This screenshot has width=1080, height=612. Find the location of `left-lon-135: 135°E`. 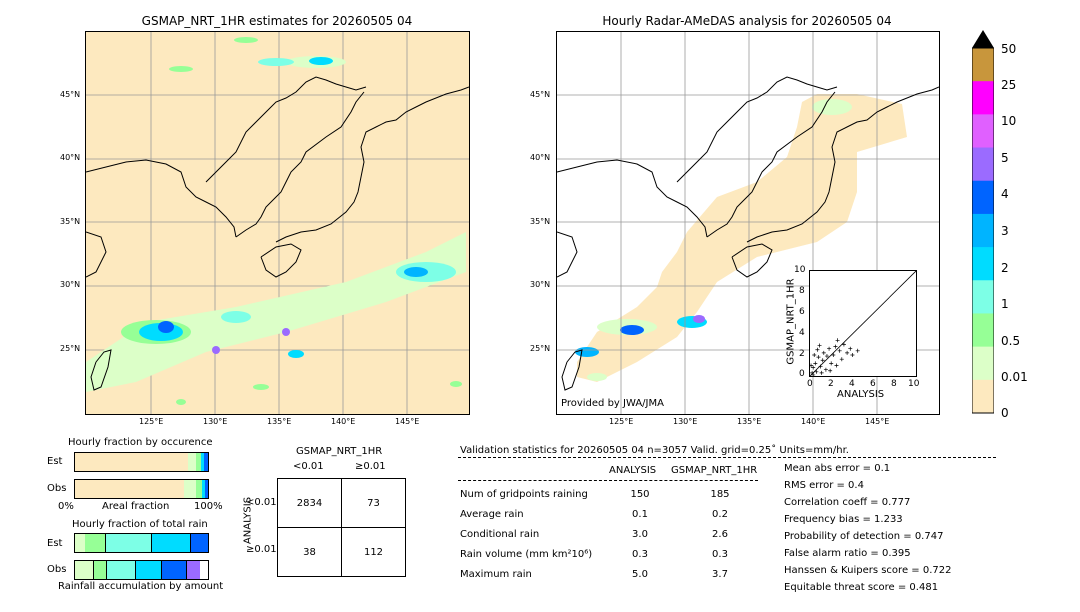

left-lon-135: 135°E is located at coordinates (279, 421).